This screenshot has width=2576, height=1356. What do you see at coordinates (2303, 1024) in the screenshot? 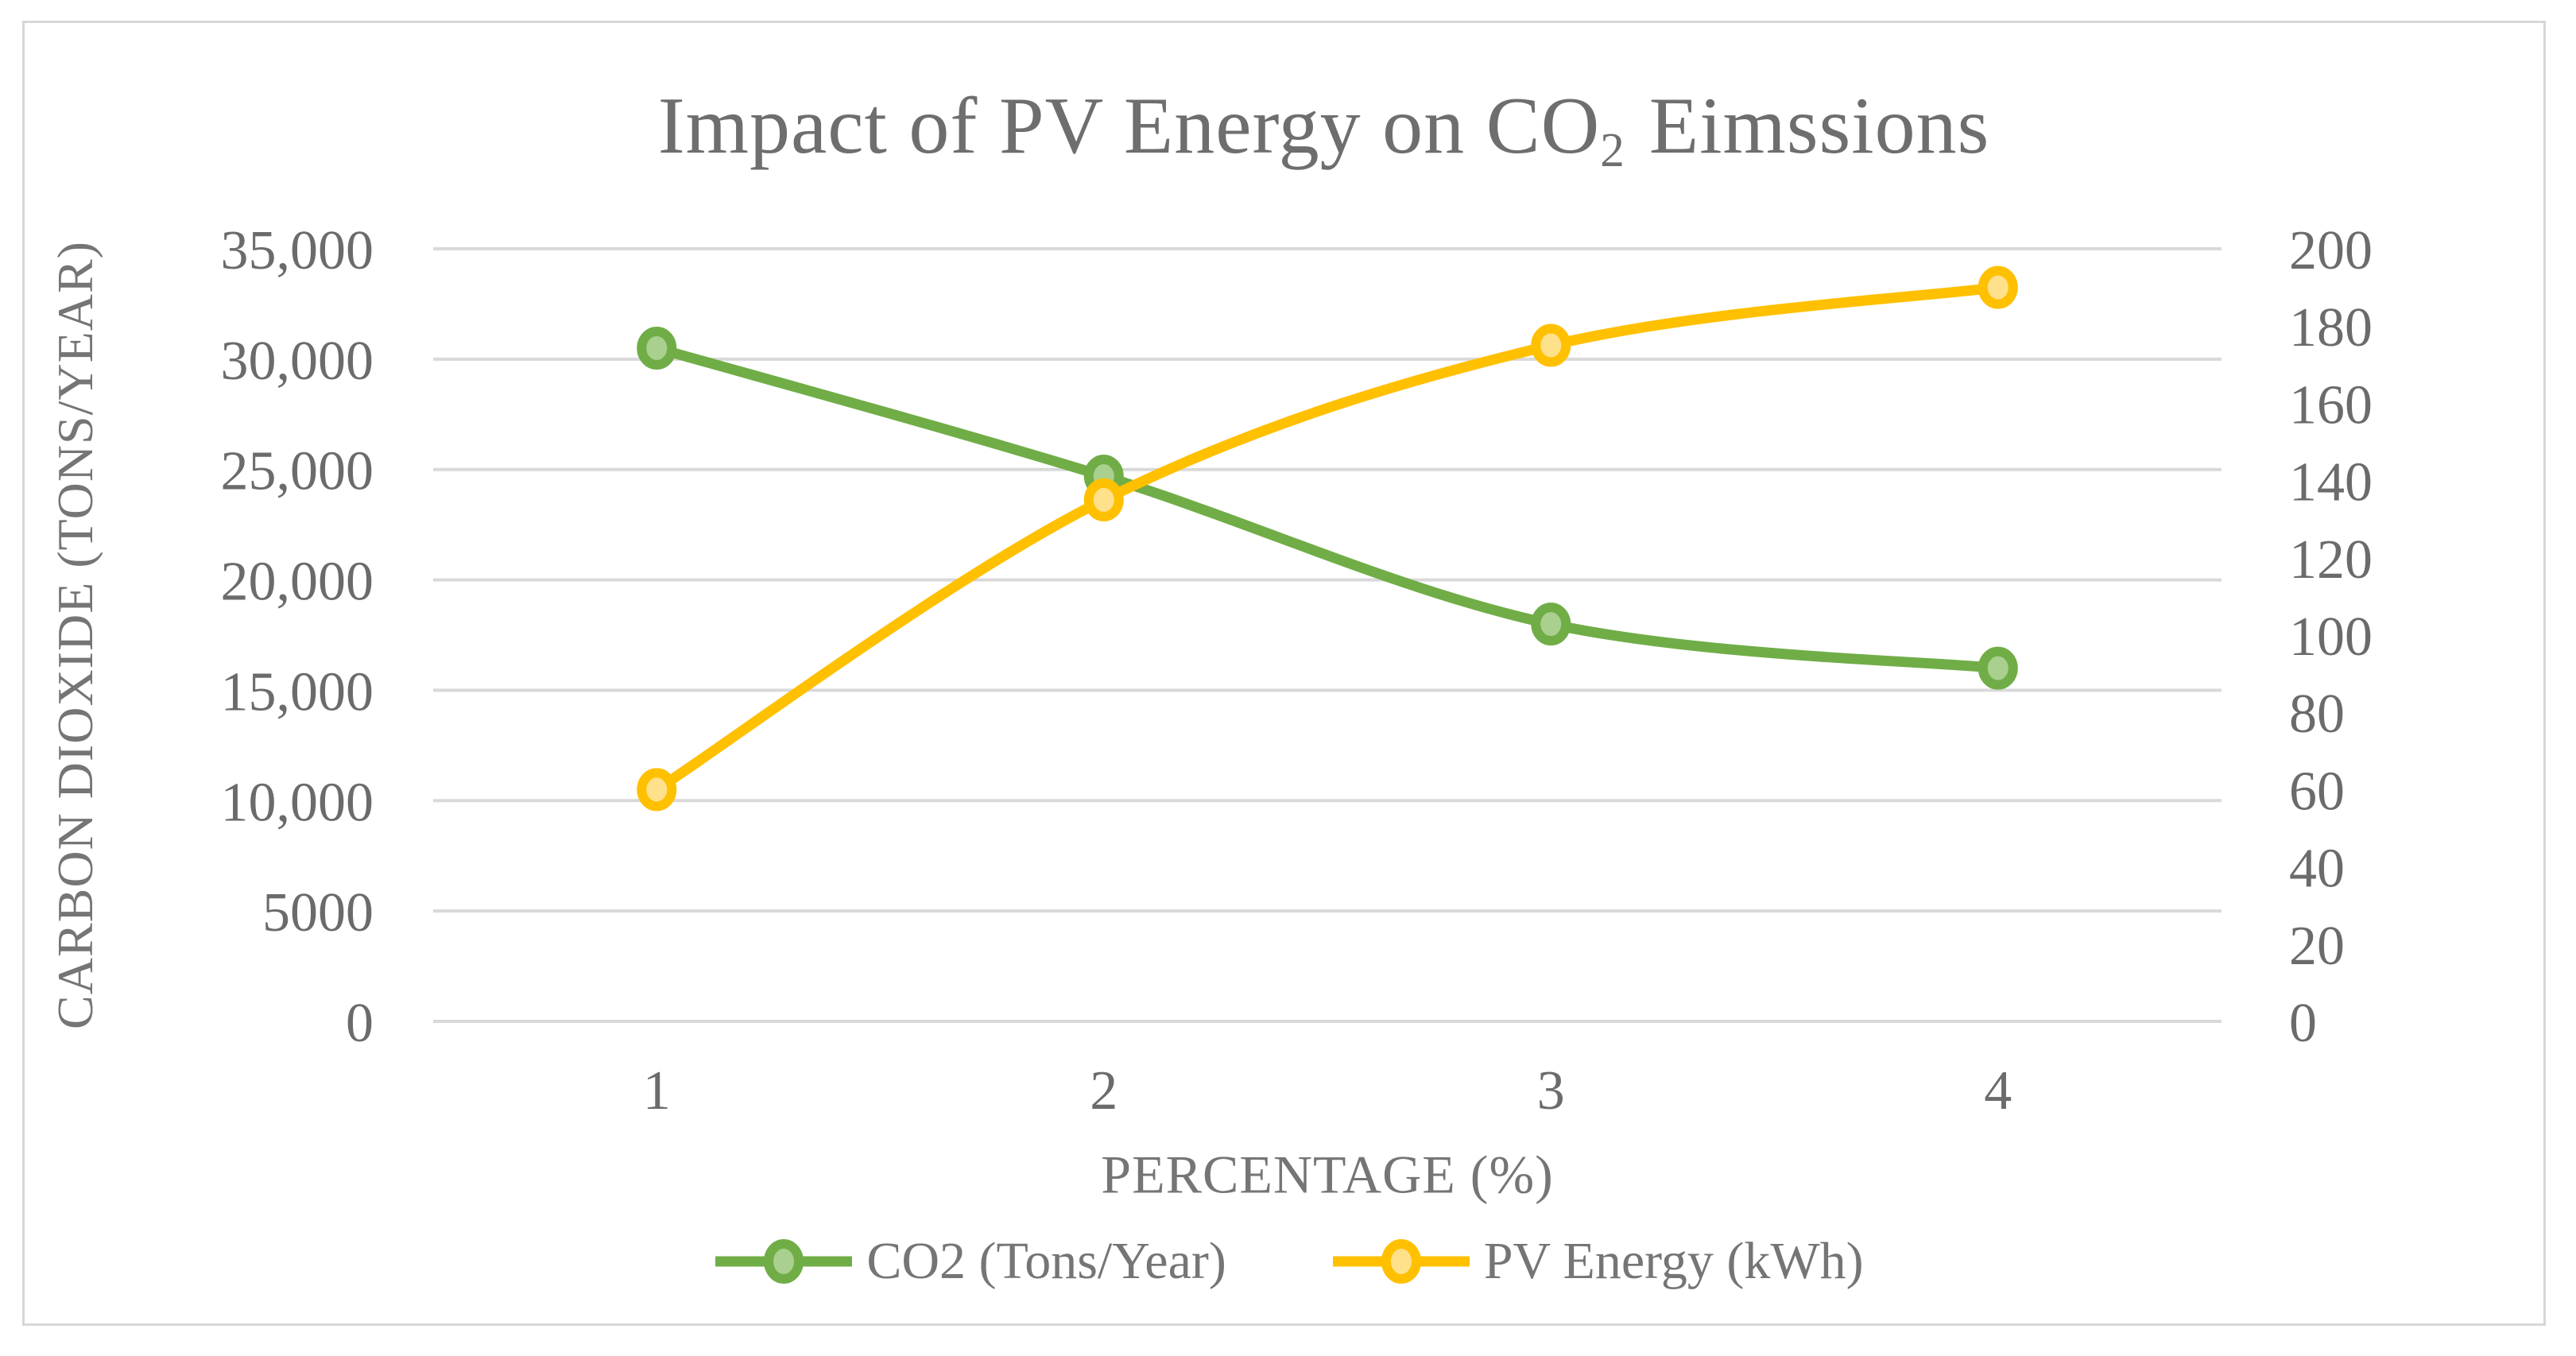
I see `right-axis-tick-label: 0` at bounding box center [2303, 1024].